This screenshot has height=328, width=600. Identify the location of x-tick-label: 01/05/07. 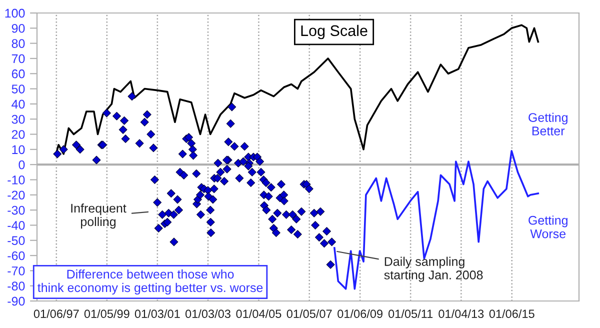
(309, 313).